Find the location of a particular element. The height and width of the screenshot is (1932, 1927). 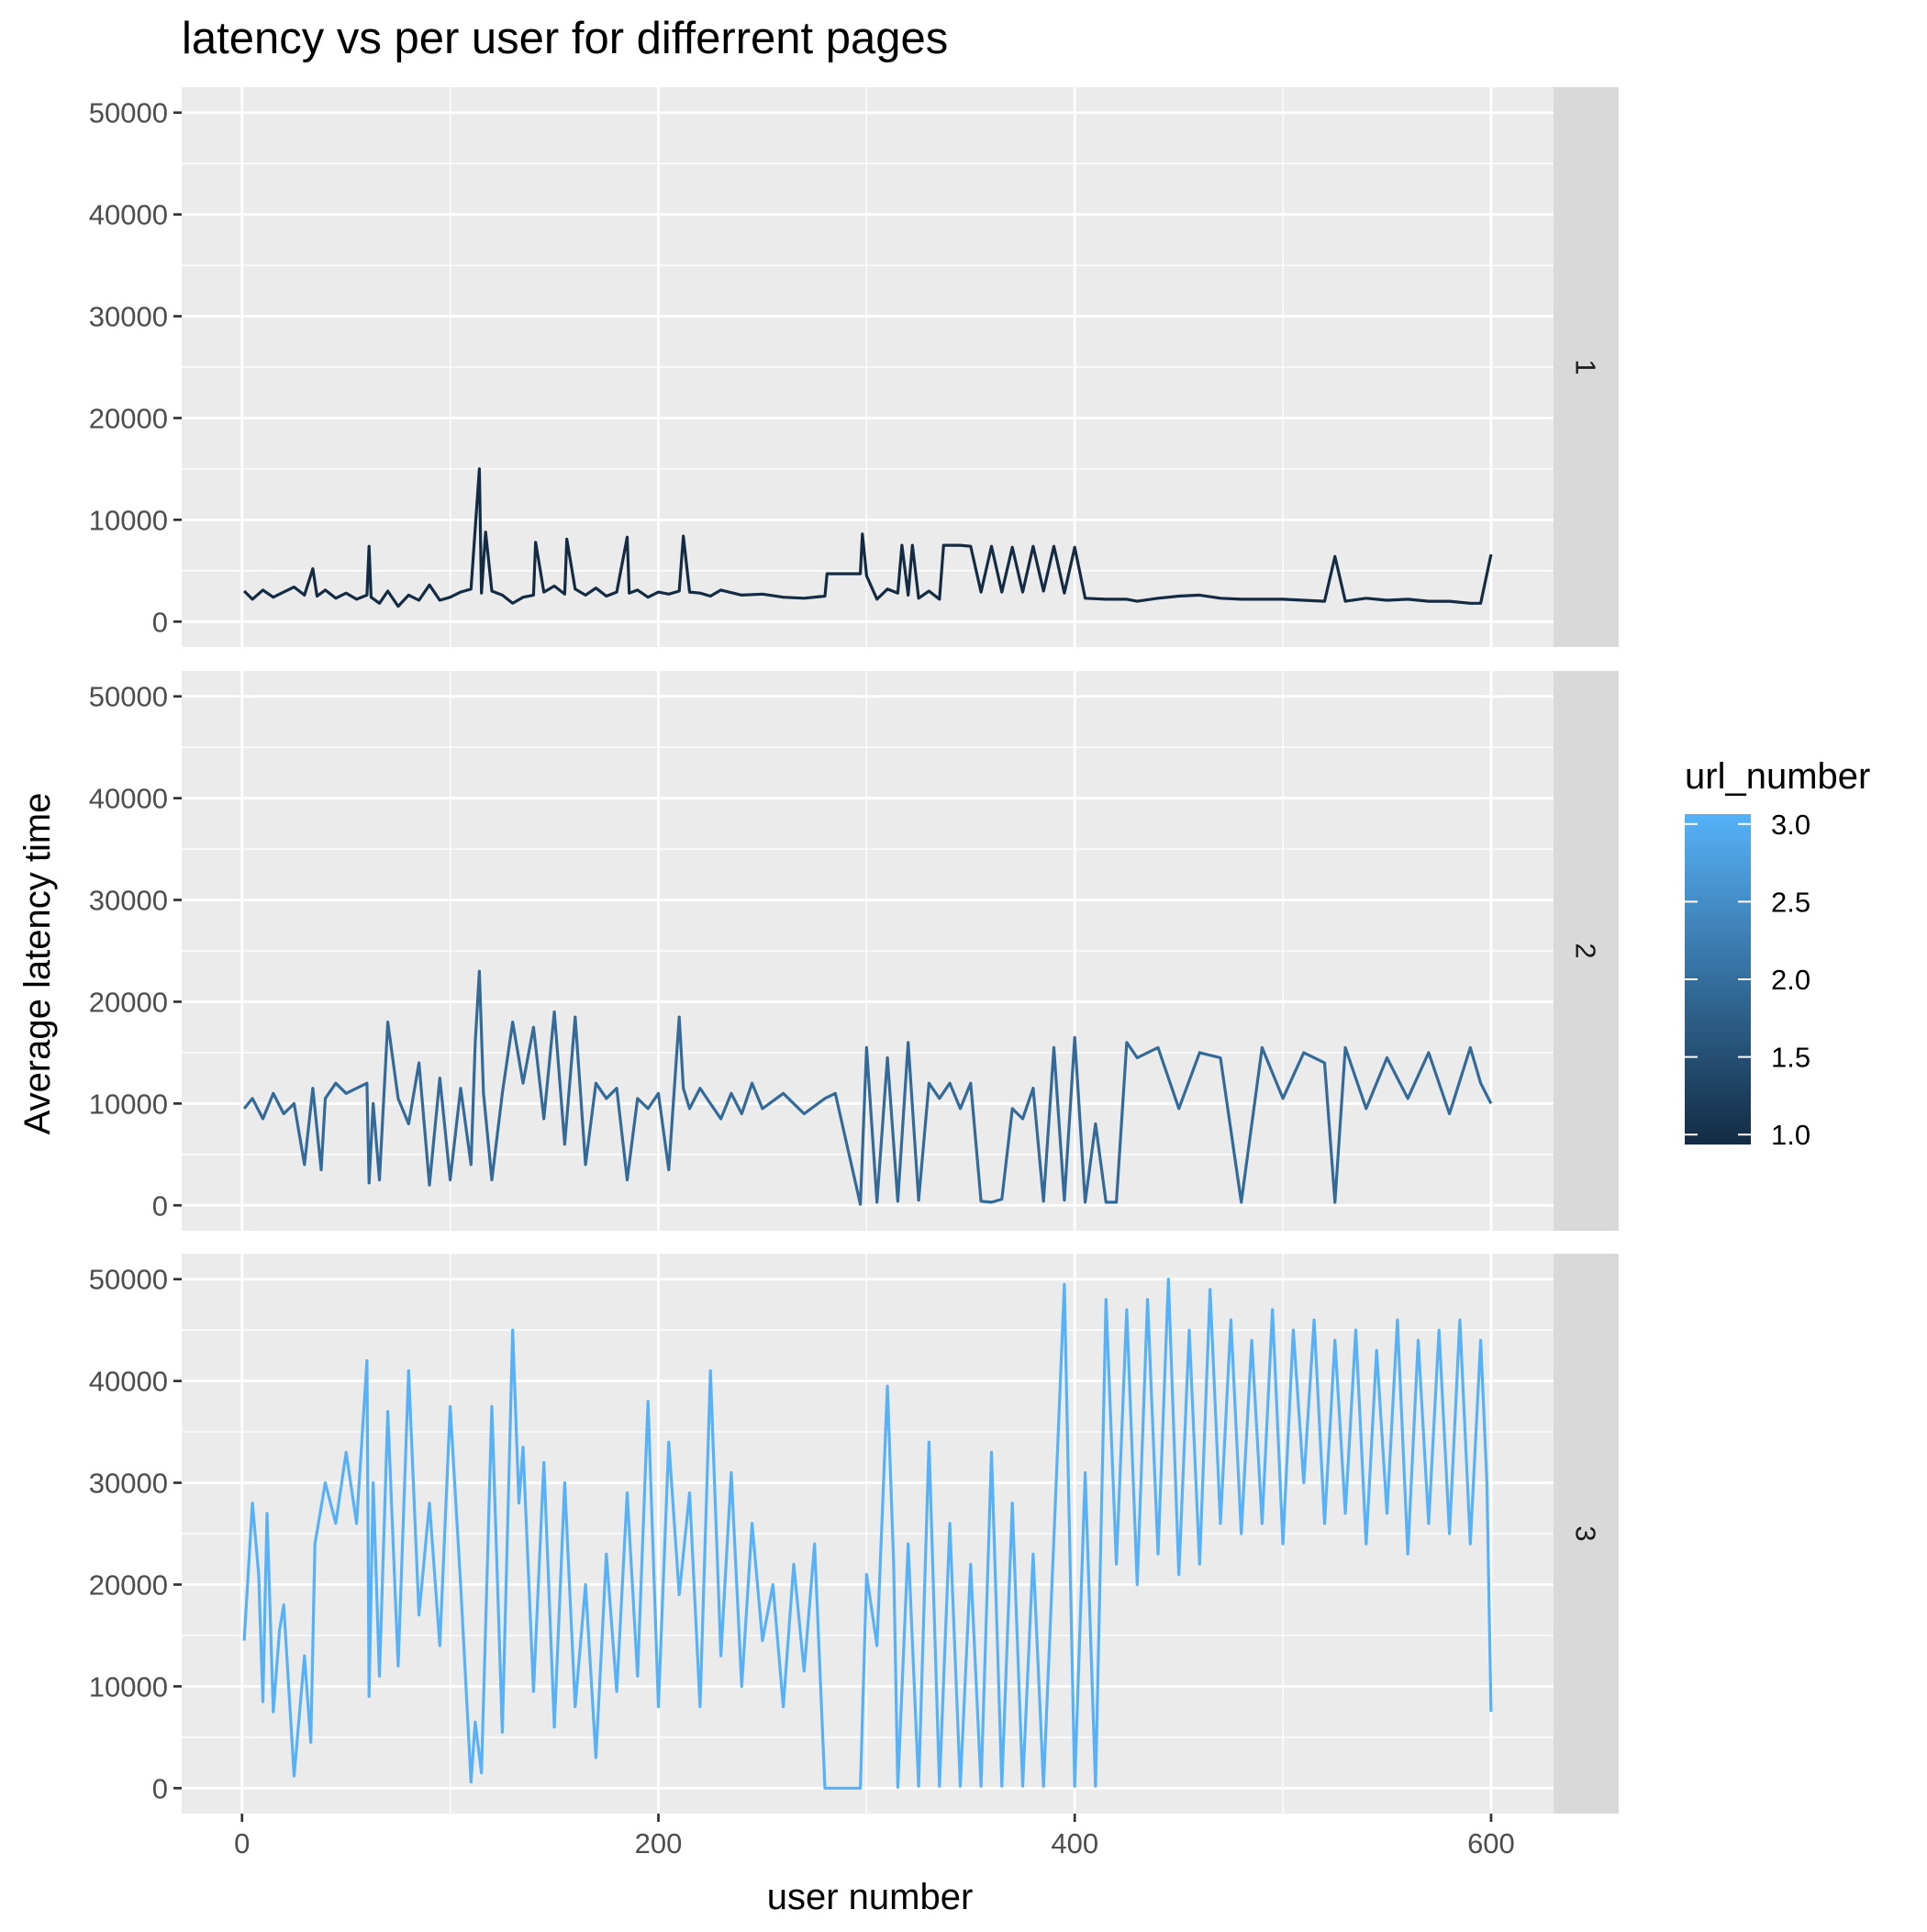

legend: url_number 1.0 1.5 2.0 2.5 3.0 is located at coordinates (1777, 953).